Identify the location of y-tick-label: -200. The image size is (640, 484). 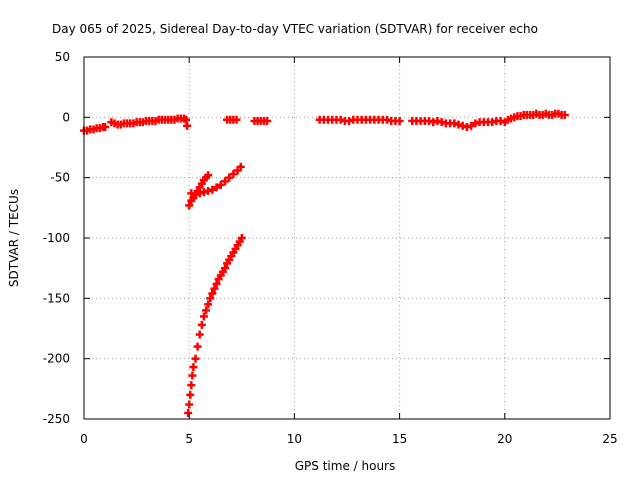
(56, 359).